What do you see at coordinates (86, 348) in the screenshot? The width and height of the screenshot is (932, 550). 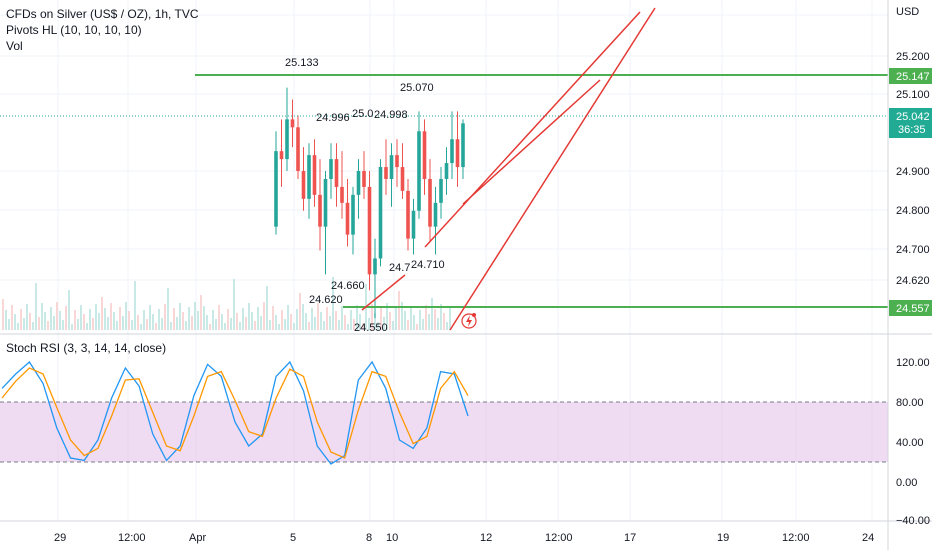 I see `stoch-rsi-title: Stoch RSI (3, 3, 14, 14, close)` at bounding box center [86, 348].